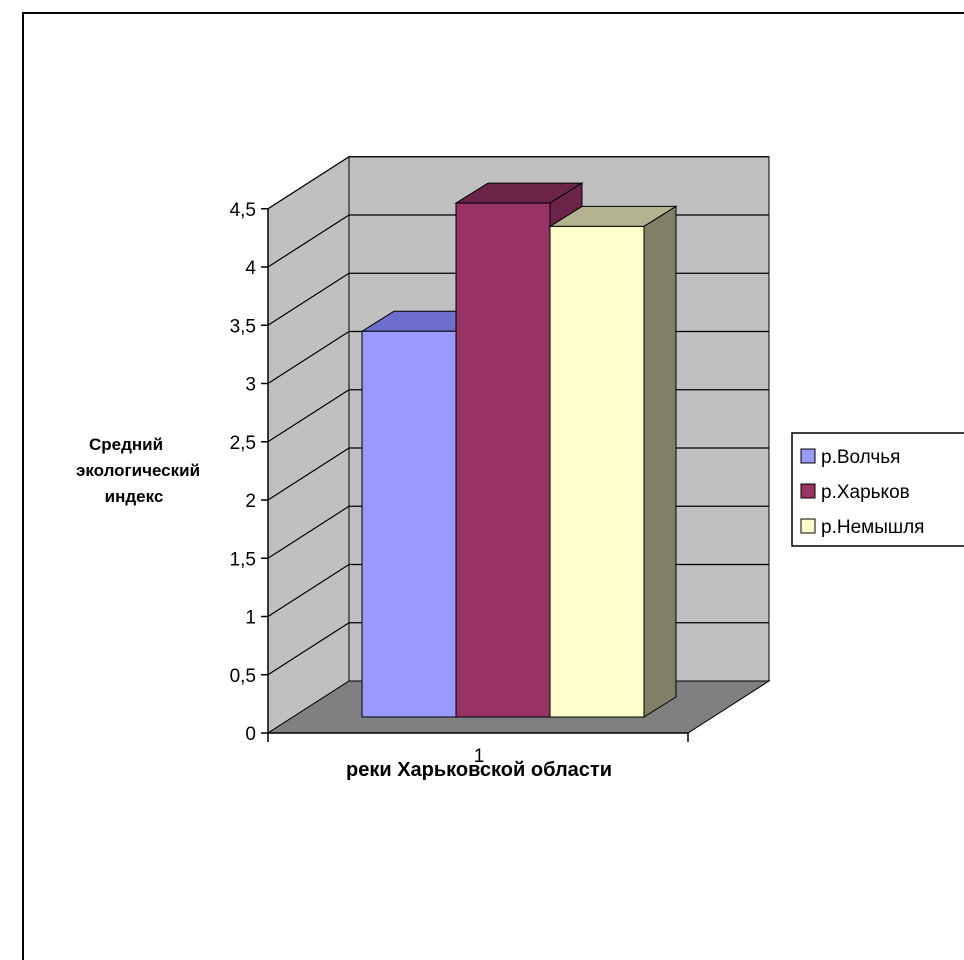 The width and height of the screenshot is (964, 960). I want to click on legend-box, so click(877, 489).